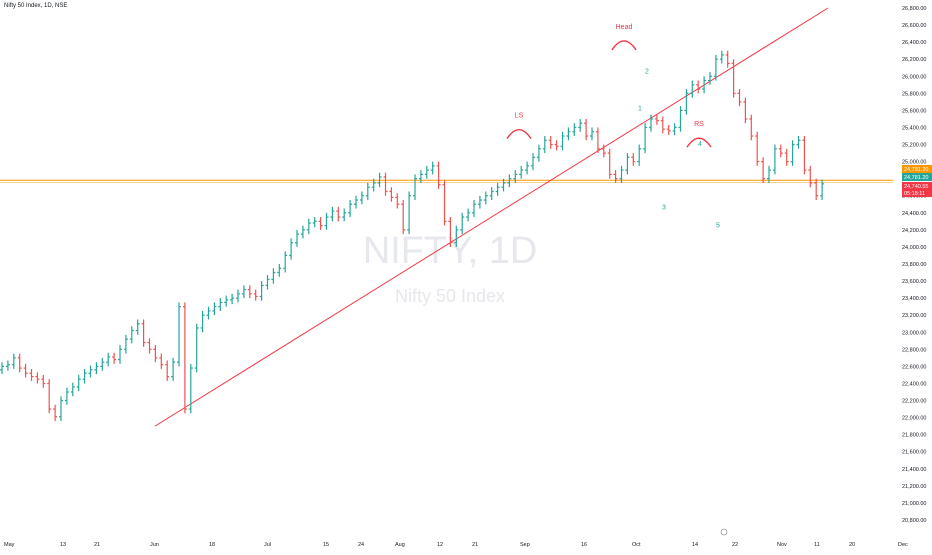 This screenshot has height=555, width=932. What do you see at coordinates (914, 402) in the screenshot?
I see `y-tick-label: 22,200.00` at bounding box center [914, 402].